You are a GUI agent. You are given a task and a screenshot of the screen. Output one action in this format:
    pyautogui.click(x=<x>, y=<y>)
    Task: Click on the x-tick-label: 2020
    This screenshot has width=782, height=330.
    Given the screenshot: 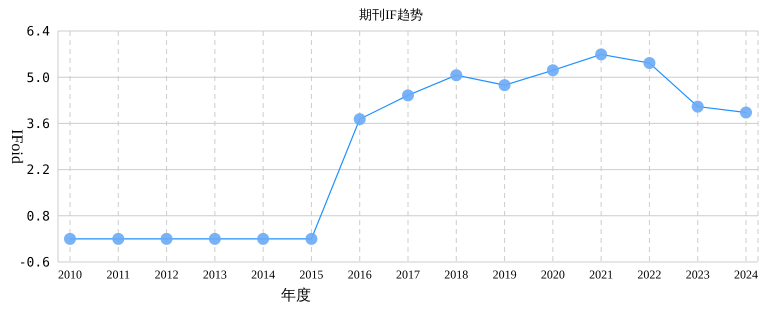 What is the action you would take?
    pyautogui.click(x=552, y=275)
    